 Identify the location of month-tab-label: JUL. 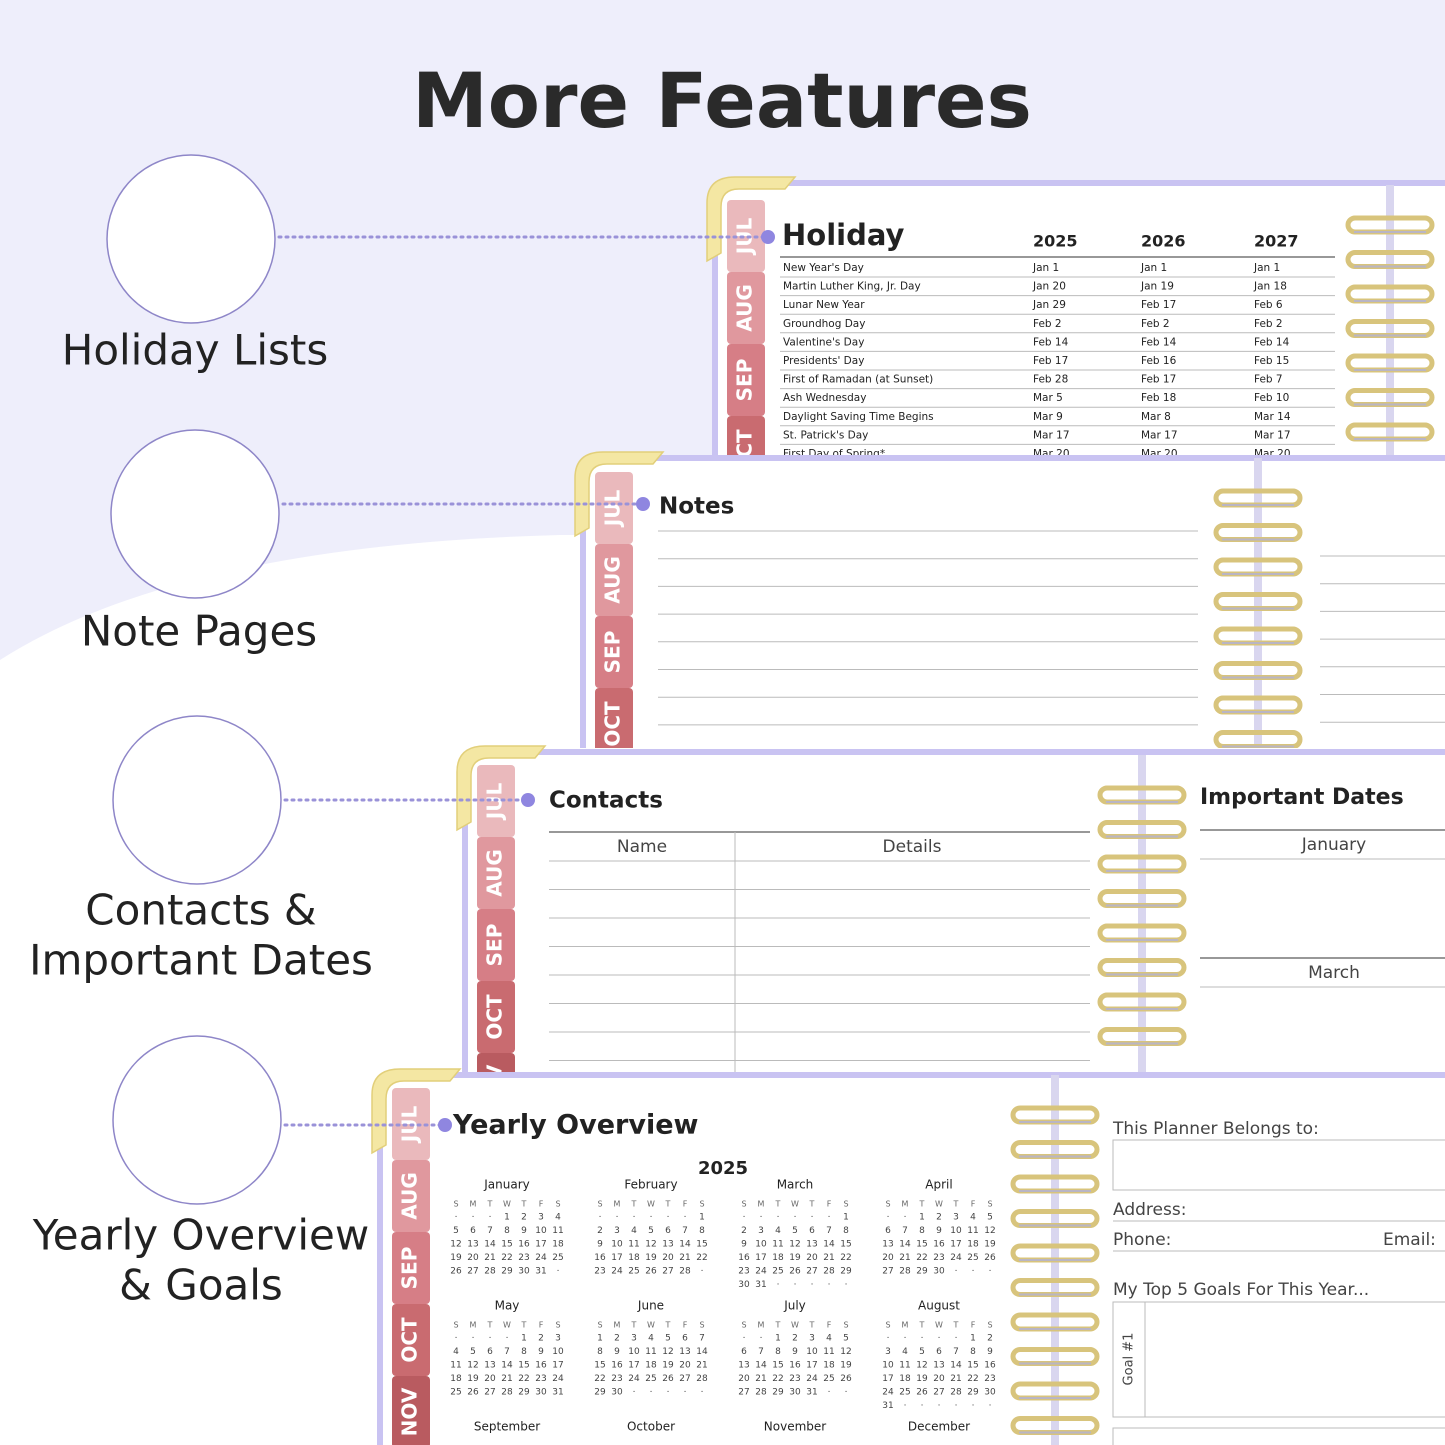
(495, 802).